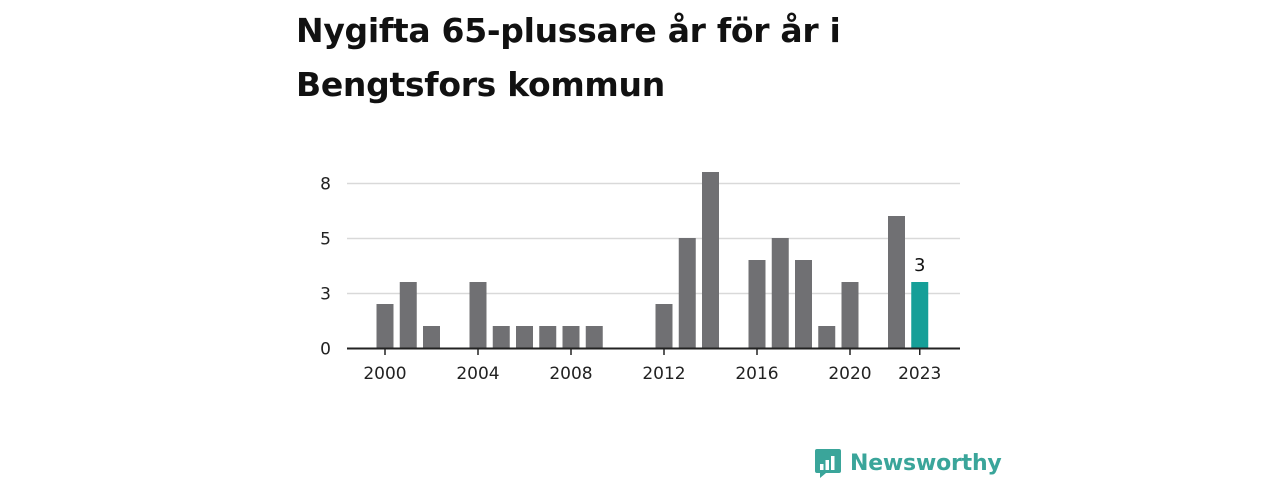 Image resolution: width=1280 pixels, height=480 pixels. Describe the element at coordinates (653, 238) in the screenshot. I see `gridlines` at that location.